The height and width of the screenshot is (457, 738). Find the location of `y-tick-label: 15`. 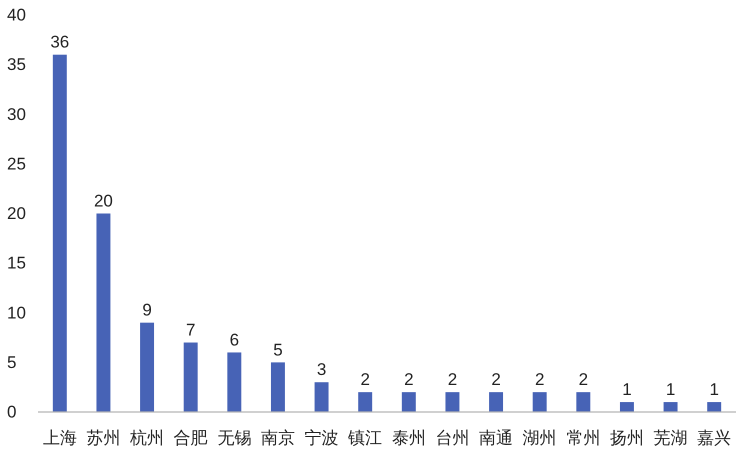

y-tick-label: 15 is located at coordinates (16, 263).